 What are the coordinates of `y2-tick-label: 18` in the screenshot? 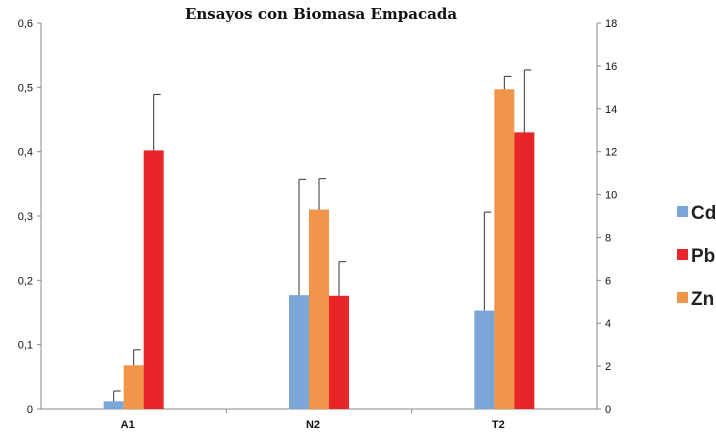 It's located at (611, 24).